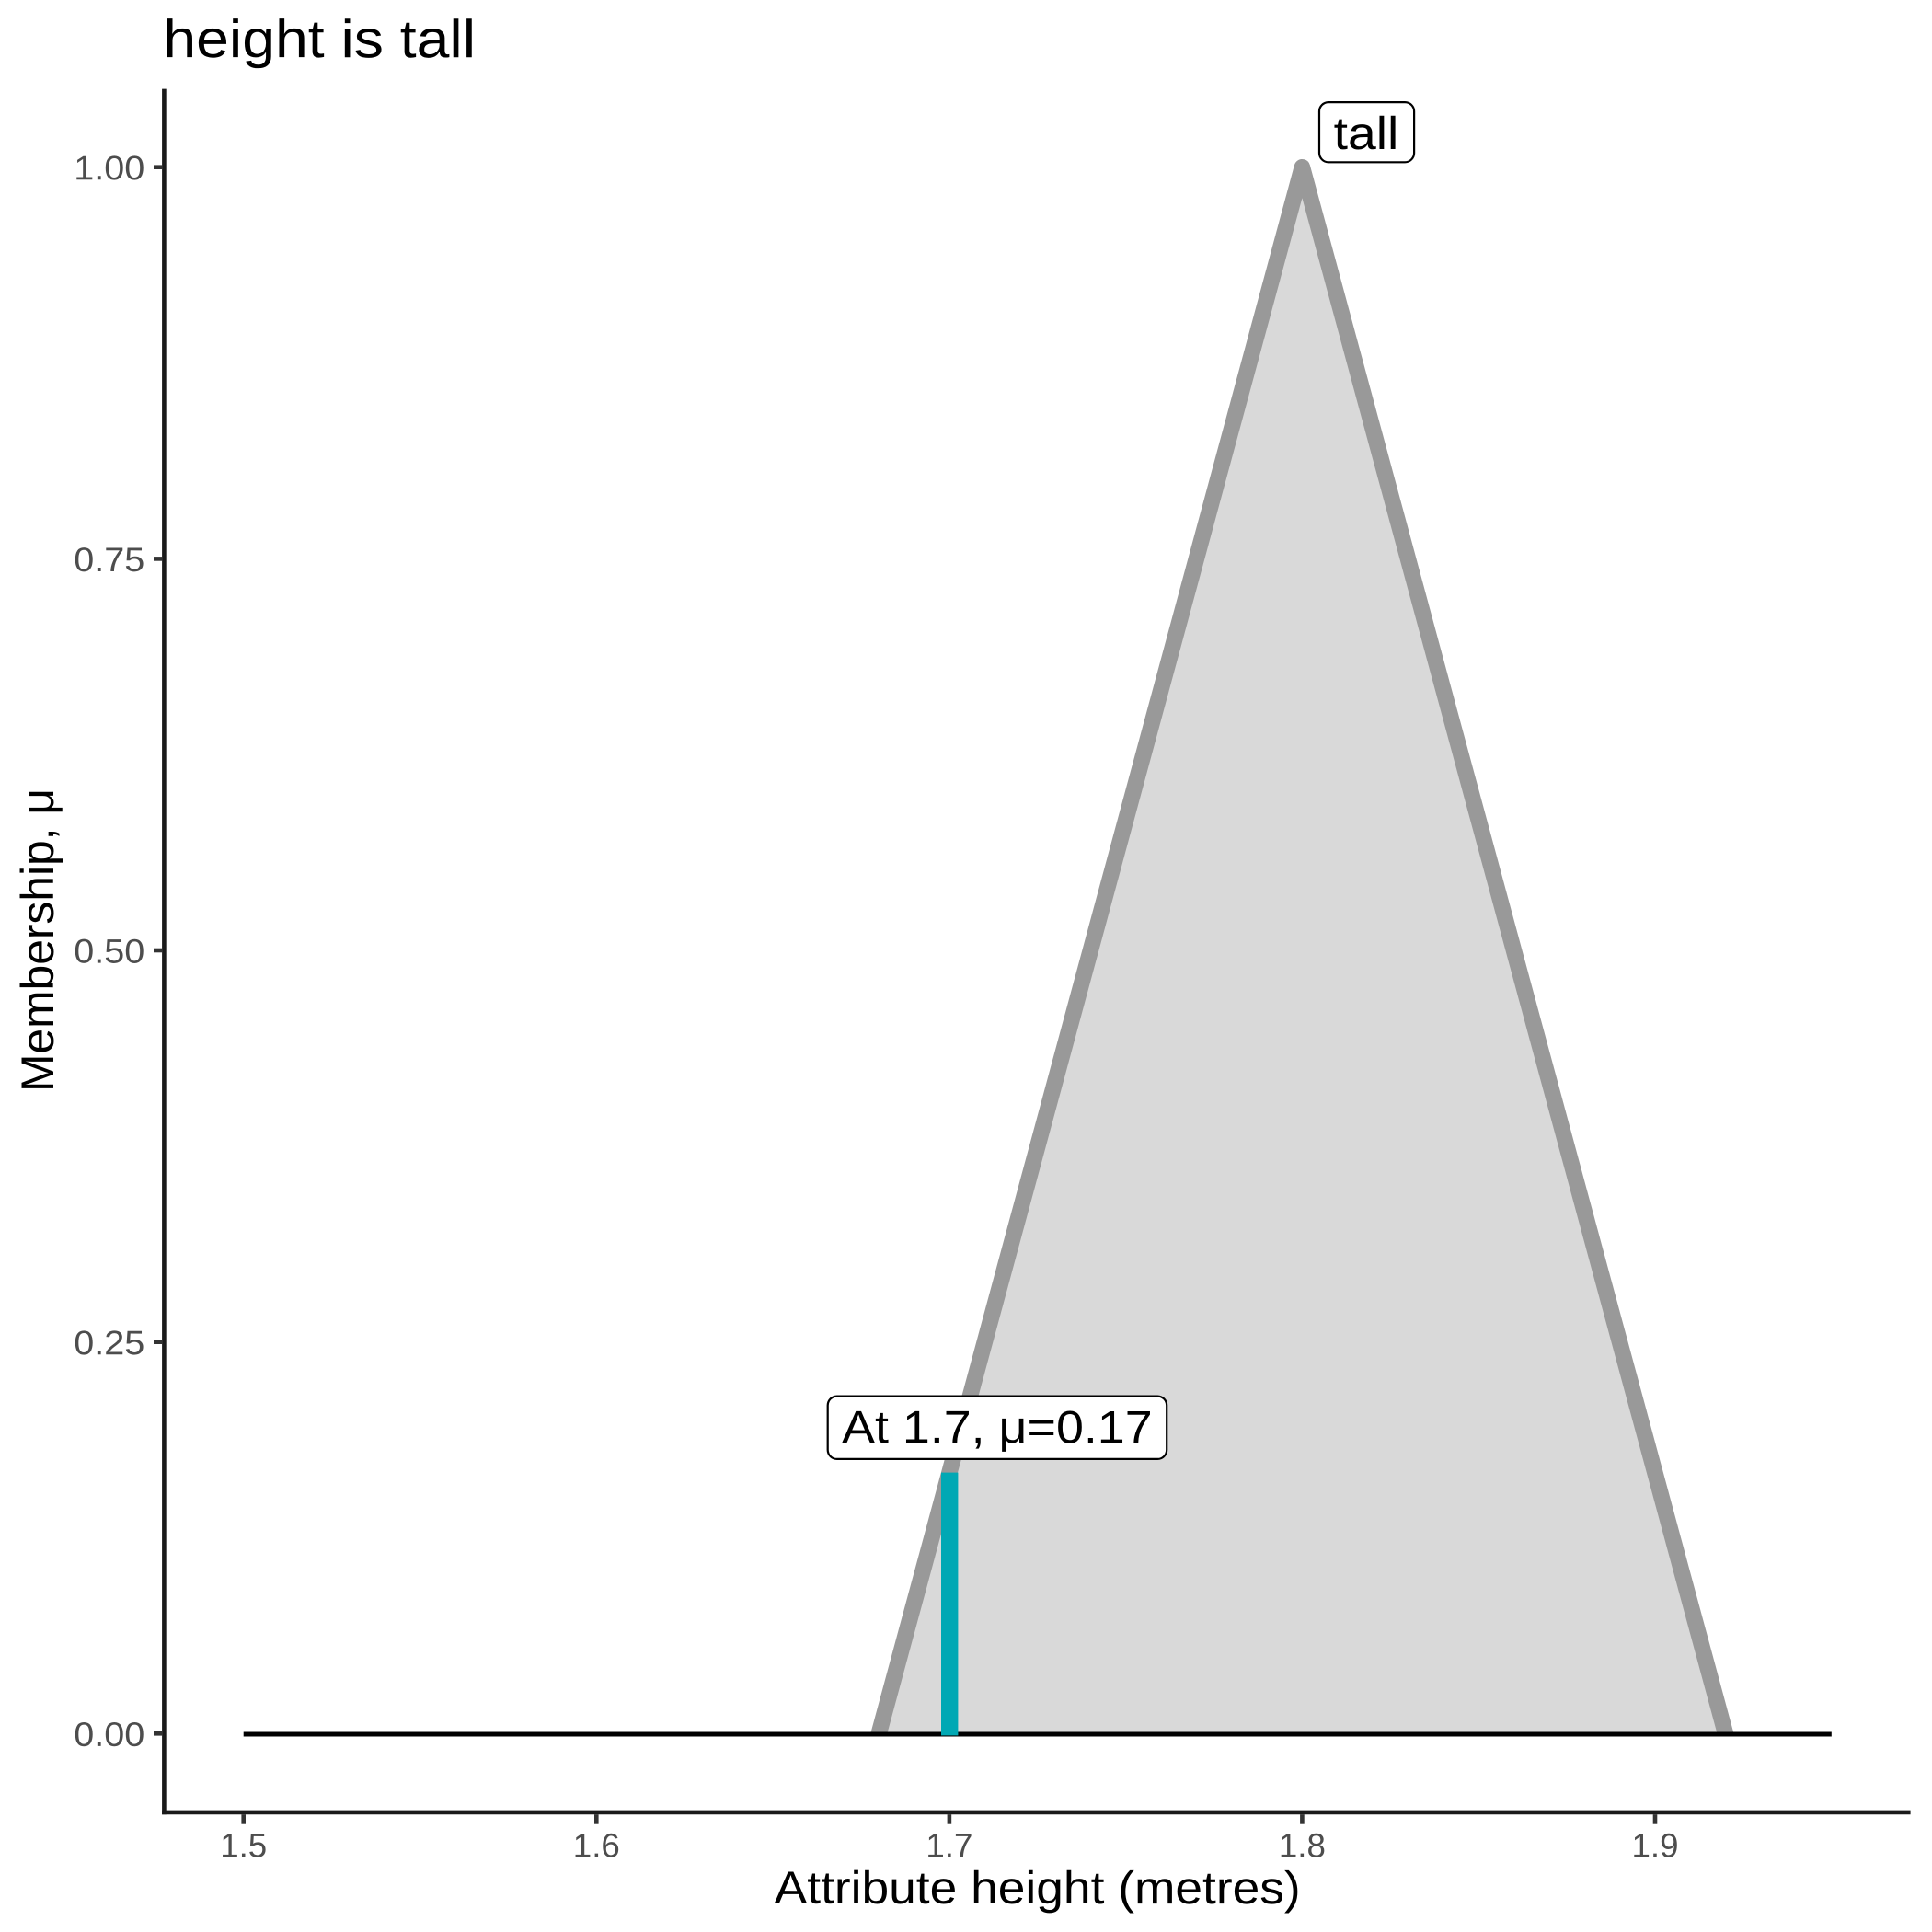  Describe the element at coordinates (596, 1846) in the screenshot. I see `svg-text: 1.6` at that location.